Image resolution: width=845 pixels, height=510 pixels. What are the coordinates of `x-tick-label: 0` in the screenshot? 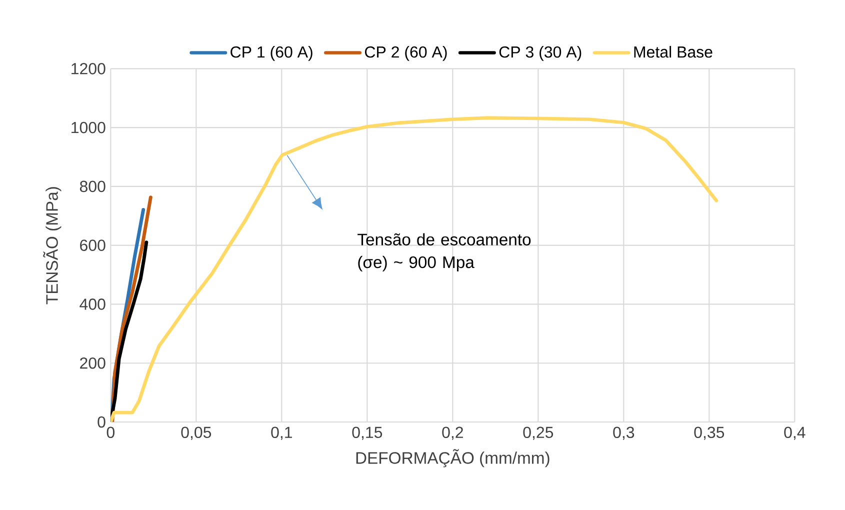 It's located at (110, 432).